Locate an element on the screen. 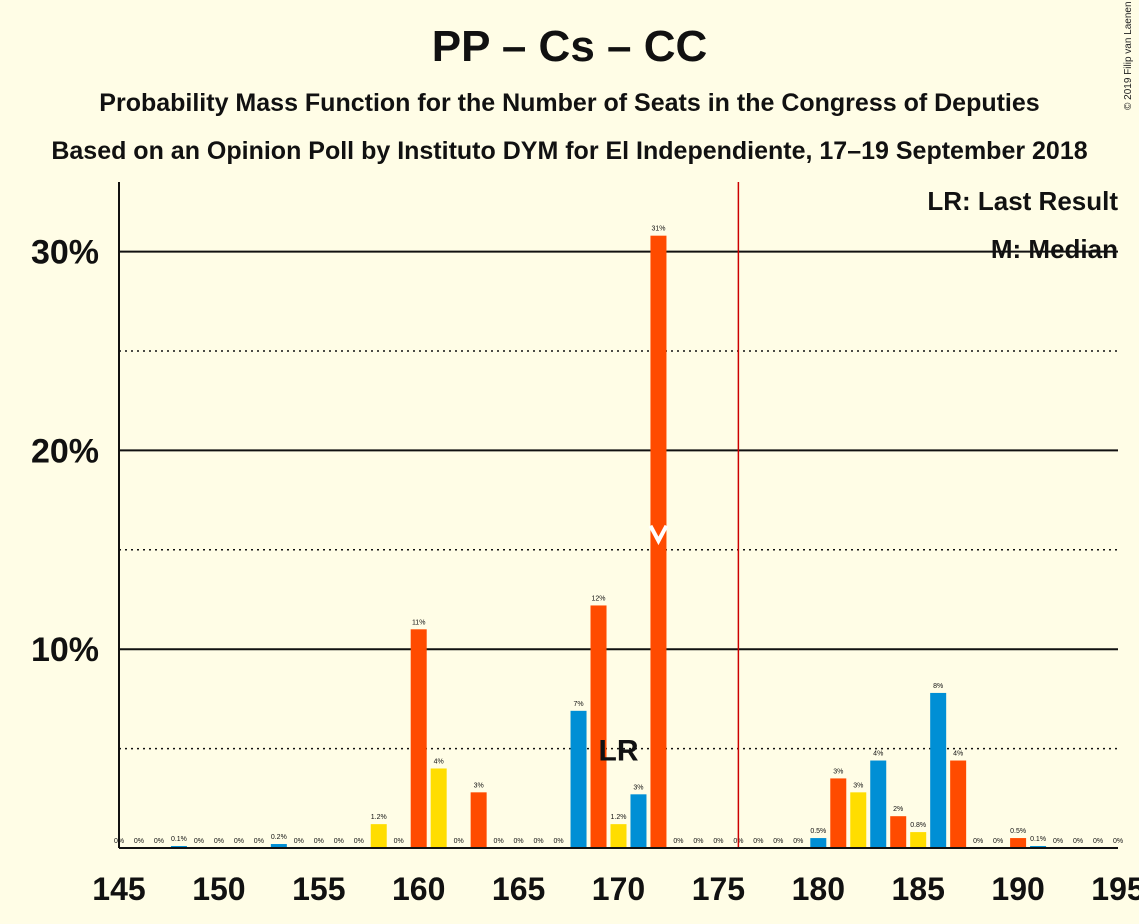 The image size is (1139, 924). y-tick-label: 20% is located at coordinates (65, 451).